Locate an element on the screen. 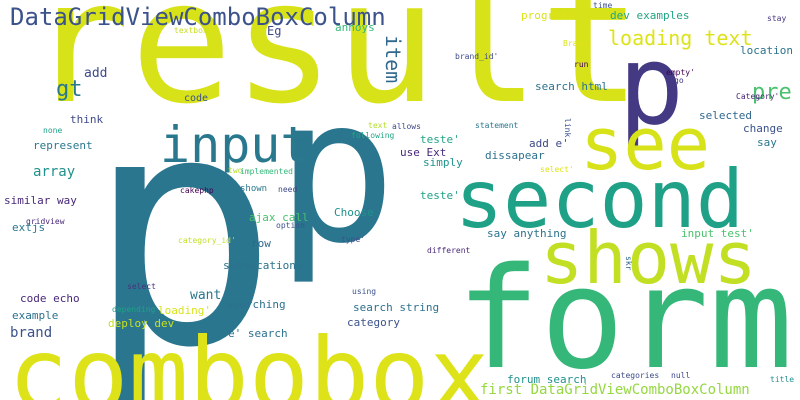  word-link: link is located at coordinates (567, 128).